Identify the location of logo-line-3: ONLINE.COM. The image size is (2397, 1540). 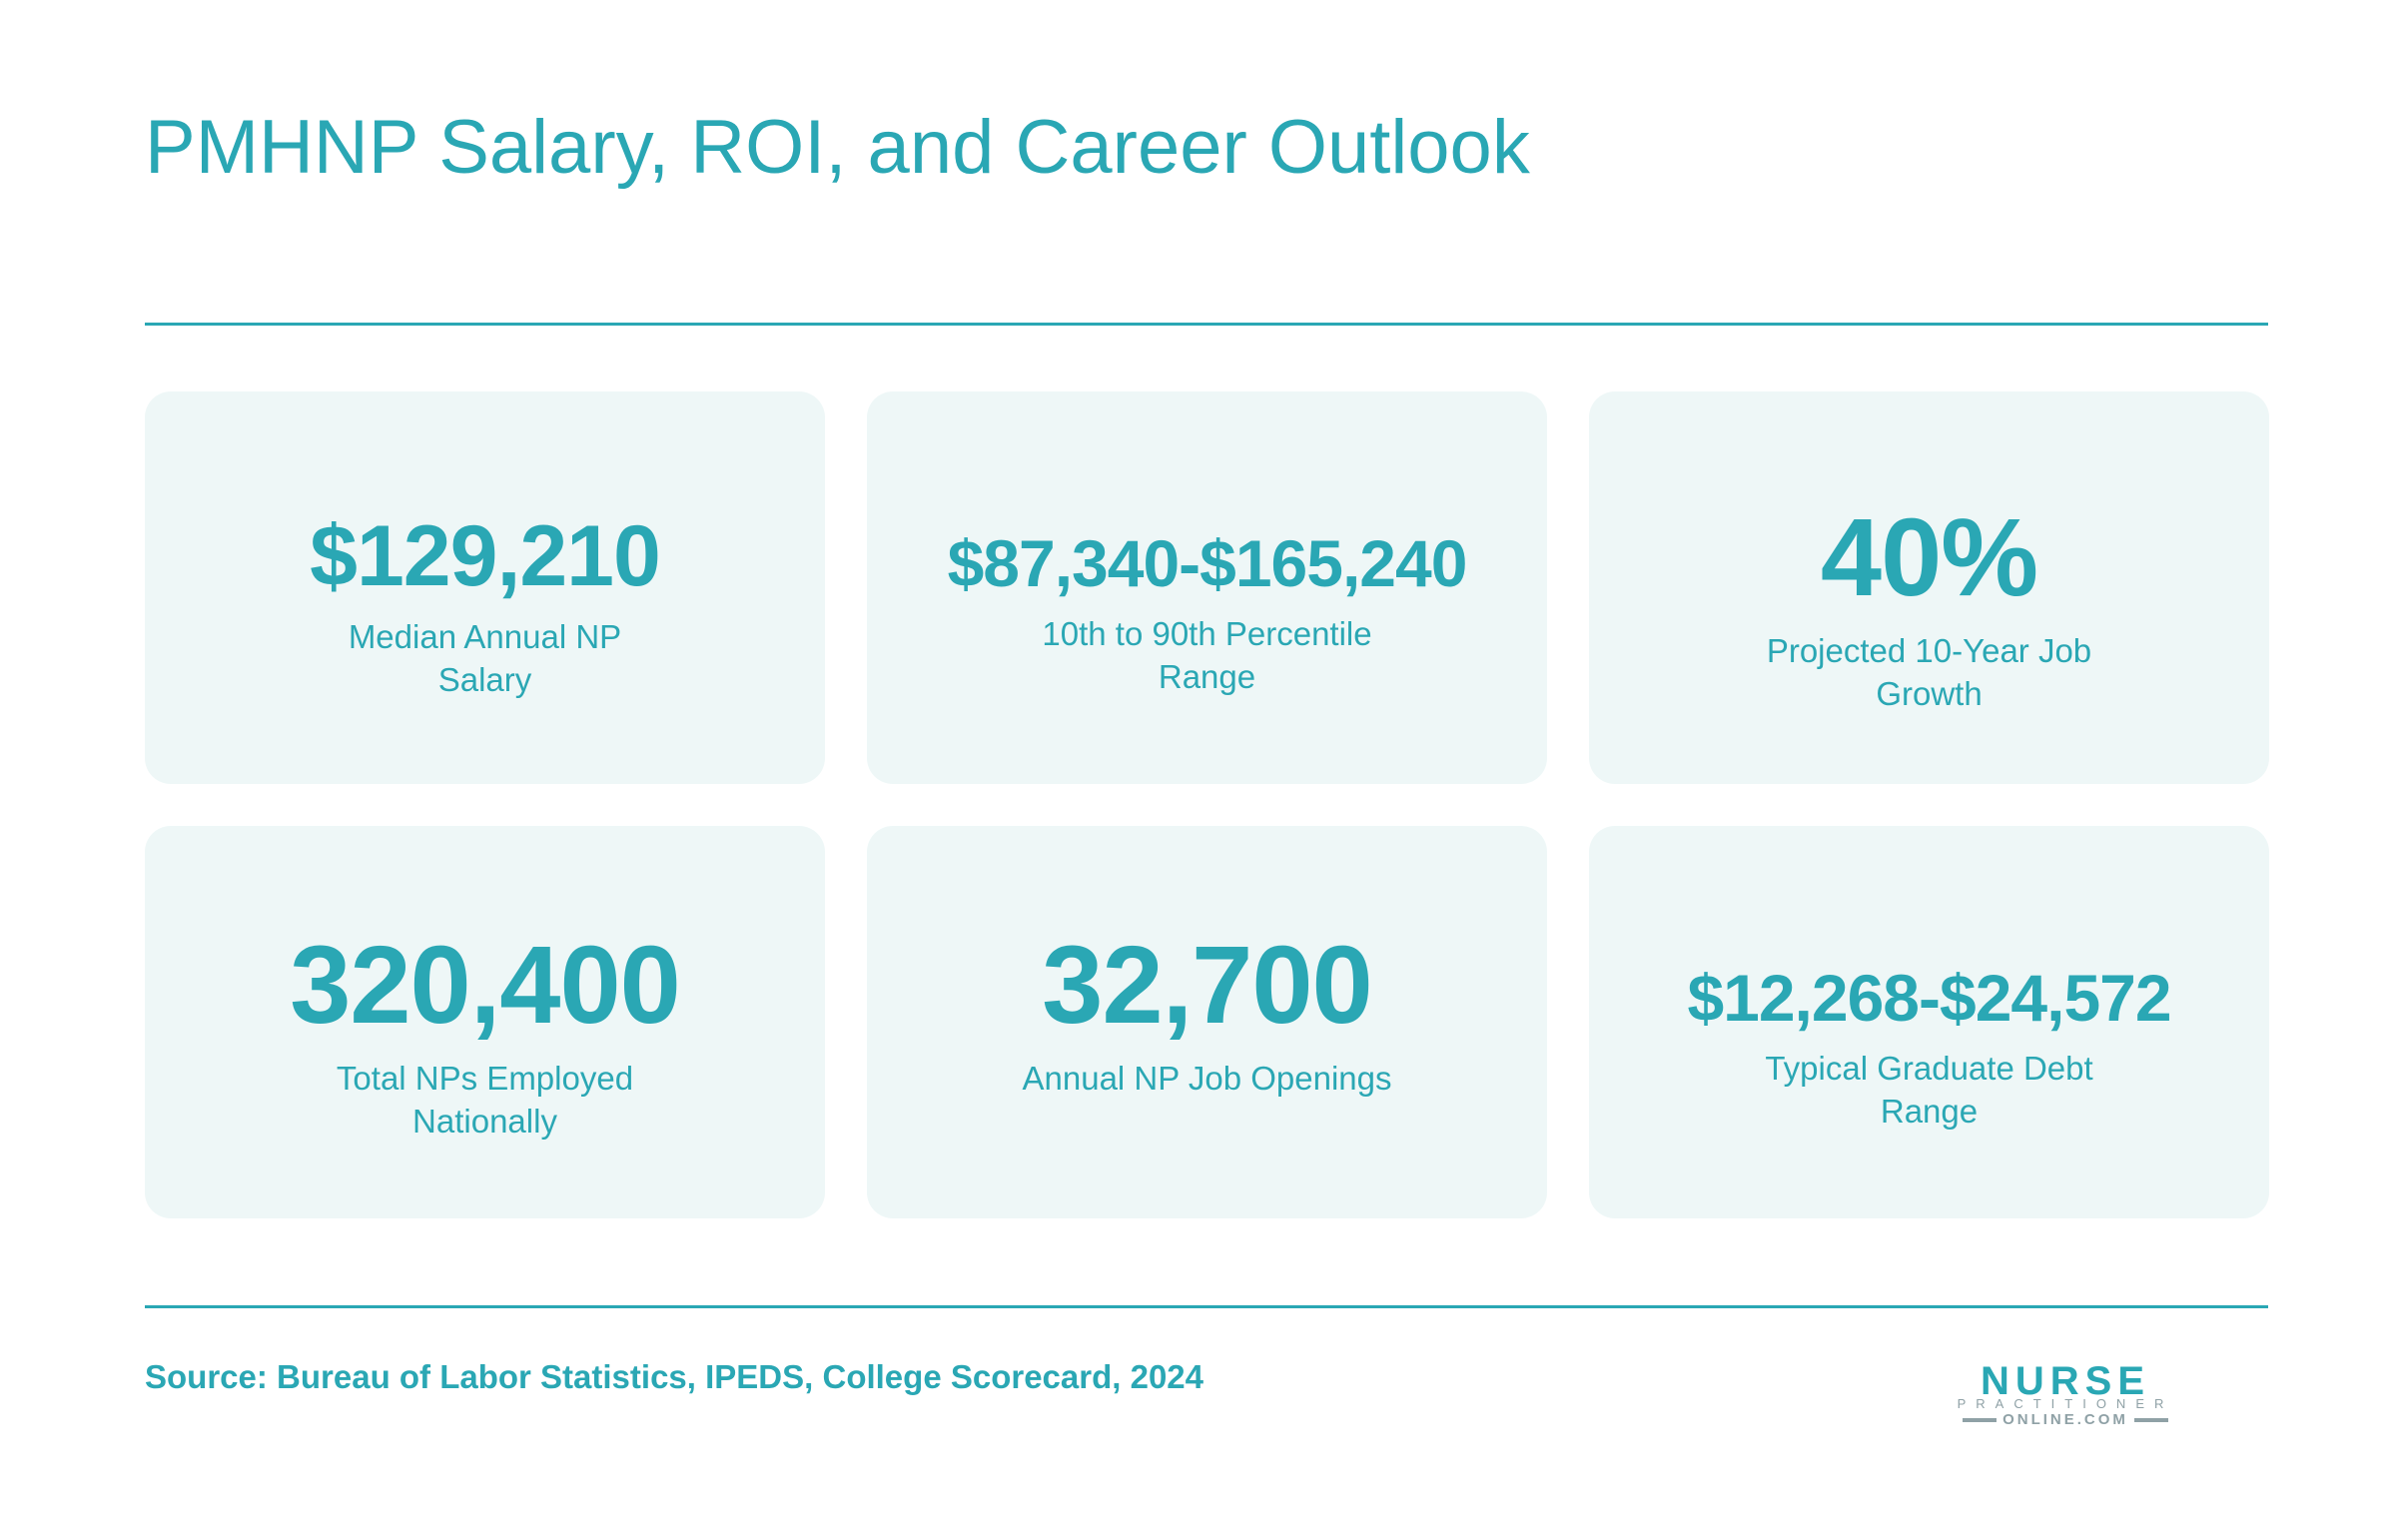
(2065, 1419).